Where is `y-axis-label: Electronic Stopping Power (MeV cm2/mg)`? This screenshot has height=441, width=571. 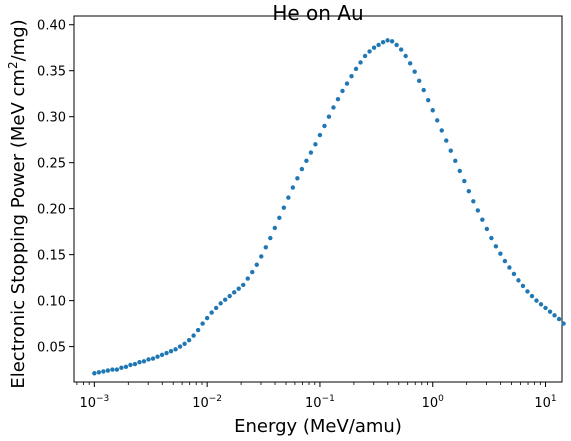 y-axis-label: Electronic Stopping Power (MeV cm2/mg) is located at coordinates (17, 203).